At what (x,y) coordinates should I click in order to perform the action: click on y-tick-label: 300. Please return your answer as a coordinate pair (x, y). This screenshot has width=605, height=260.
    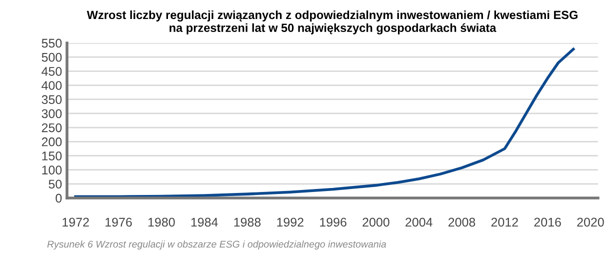
    Looking at the image, I should click on (52, 113).